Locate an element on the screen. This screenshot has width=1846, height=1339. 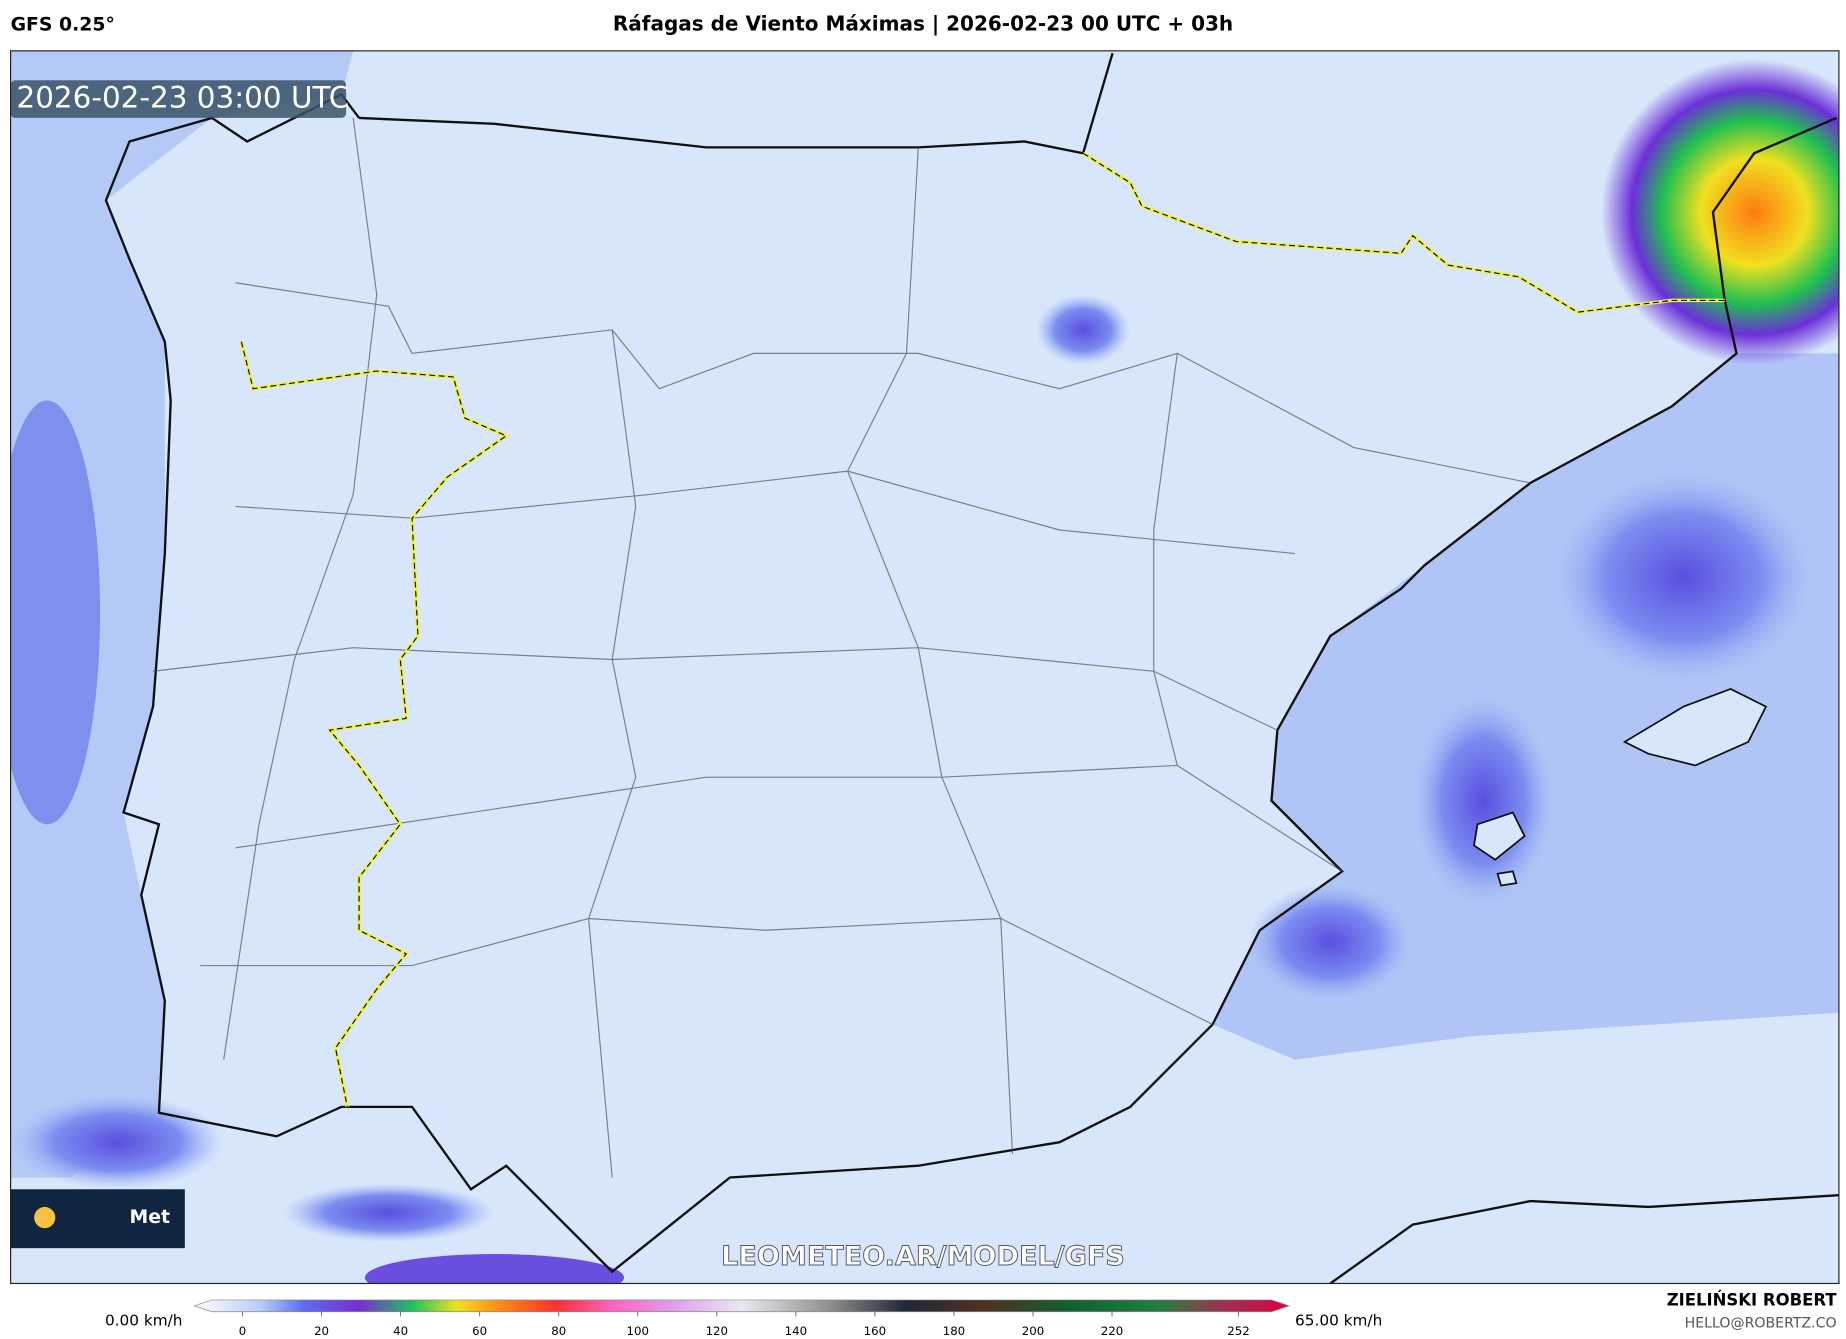
colorbar-tick-label: 180 is located at coordinates (954, 1331).